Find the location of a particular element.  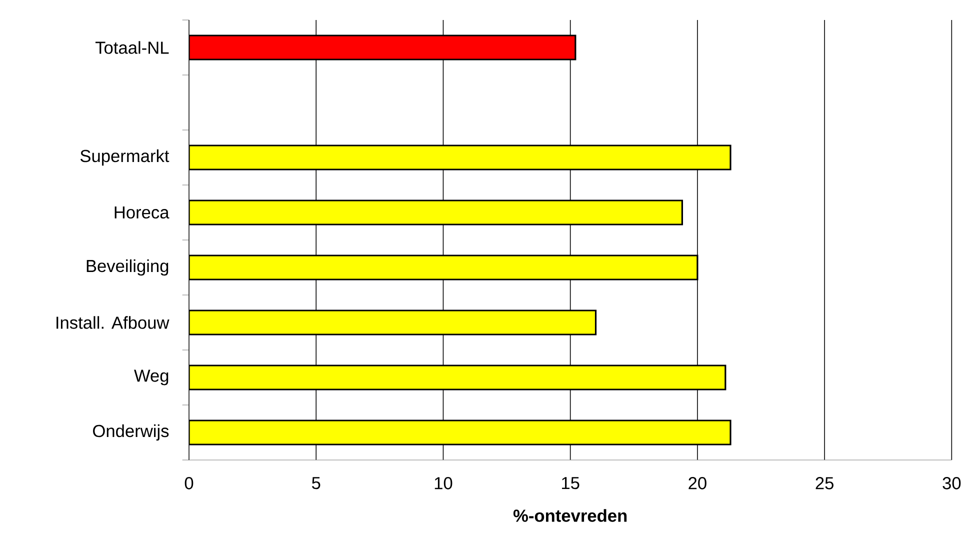

x-tick-label: 25 is located at coordinates (825, 483).